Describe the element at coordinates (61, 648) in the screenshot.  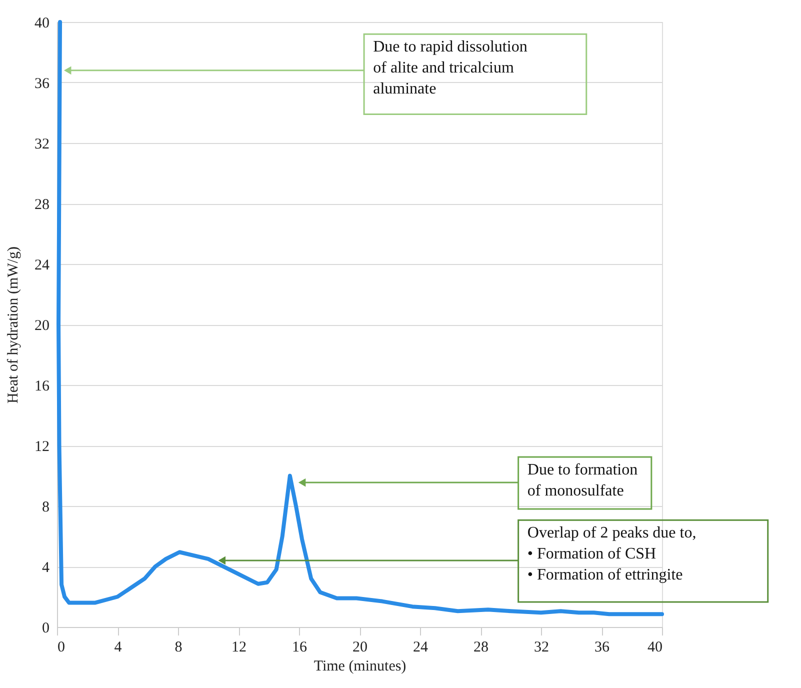
I see `x-tick-label: 0` at that location.